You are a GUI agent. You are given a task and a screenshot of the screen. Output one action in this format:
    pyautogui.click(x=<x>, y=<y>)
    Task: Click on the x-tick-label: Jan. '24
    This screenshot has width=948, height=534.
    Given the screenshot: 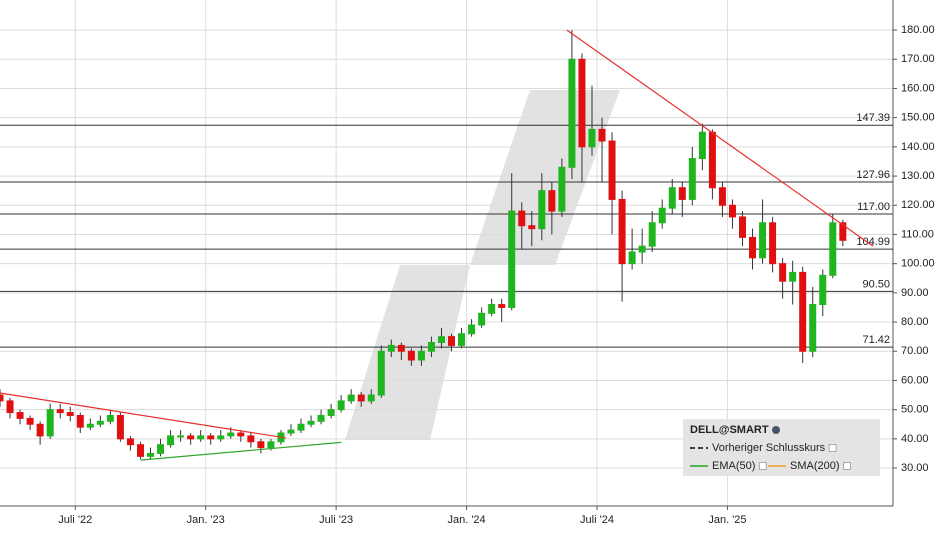 What is the action you would take?
    pyautogui.click(x=466, y=520)
    